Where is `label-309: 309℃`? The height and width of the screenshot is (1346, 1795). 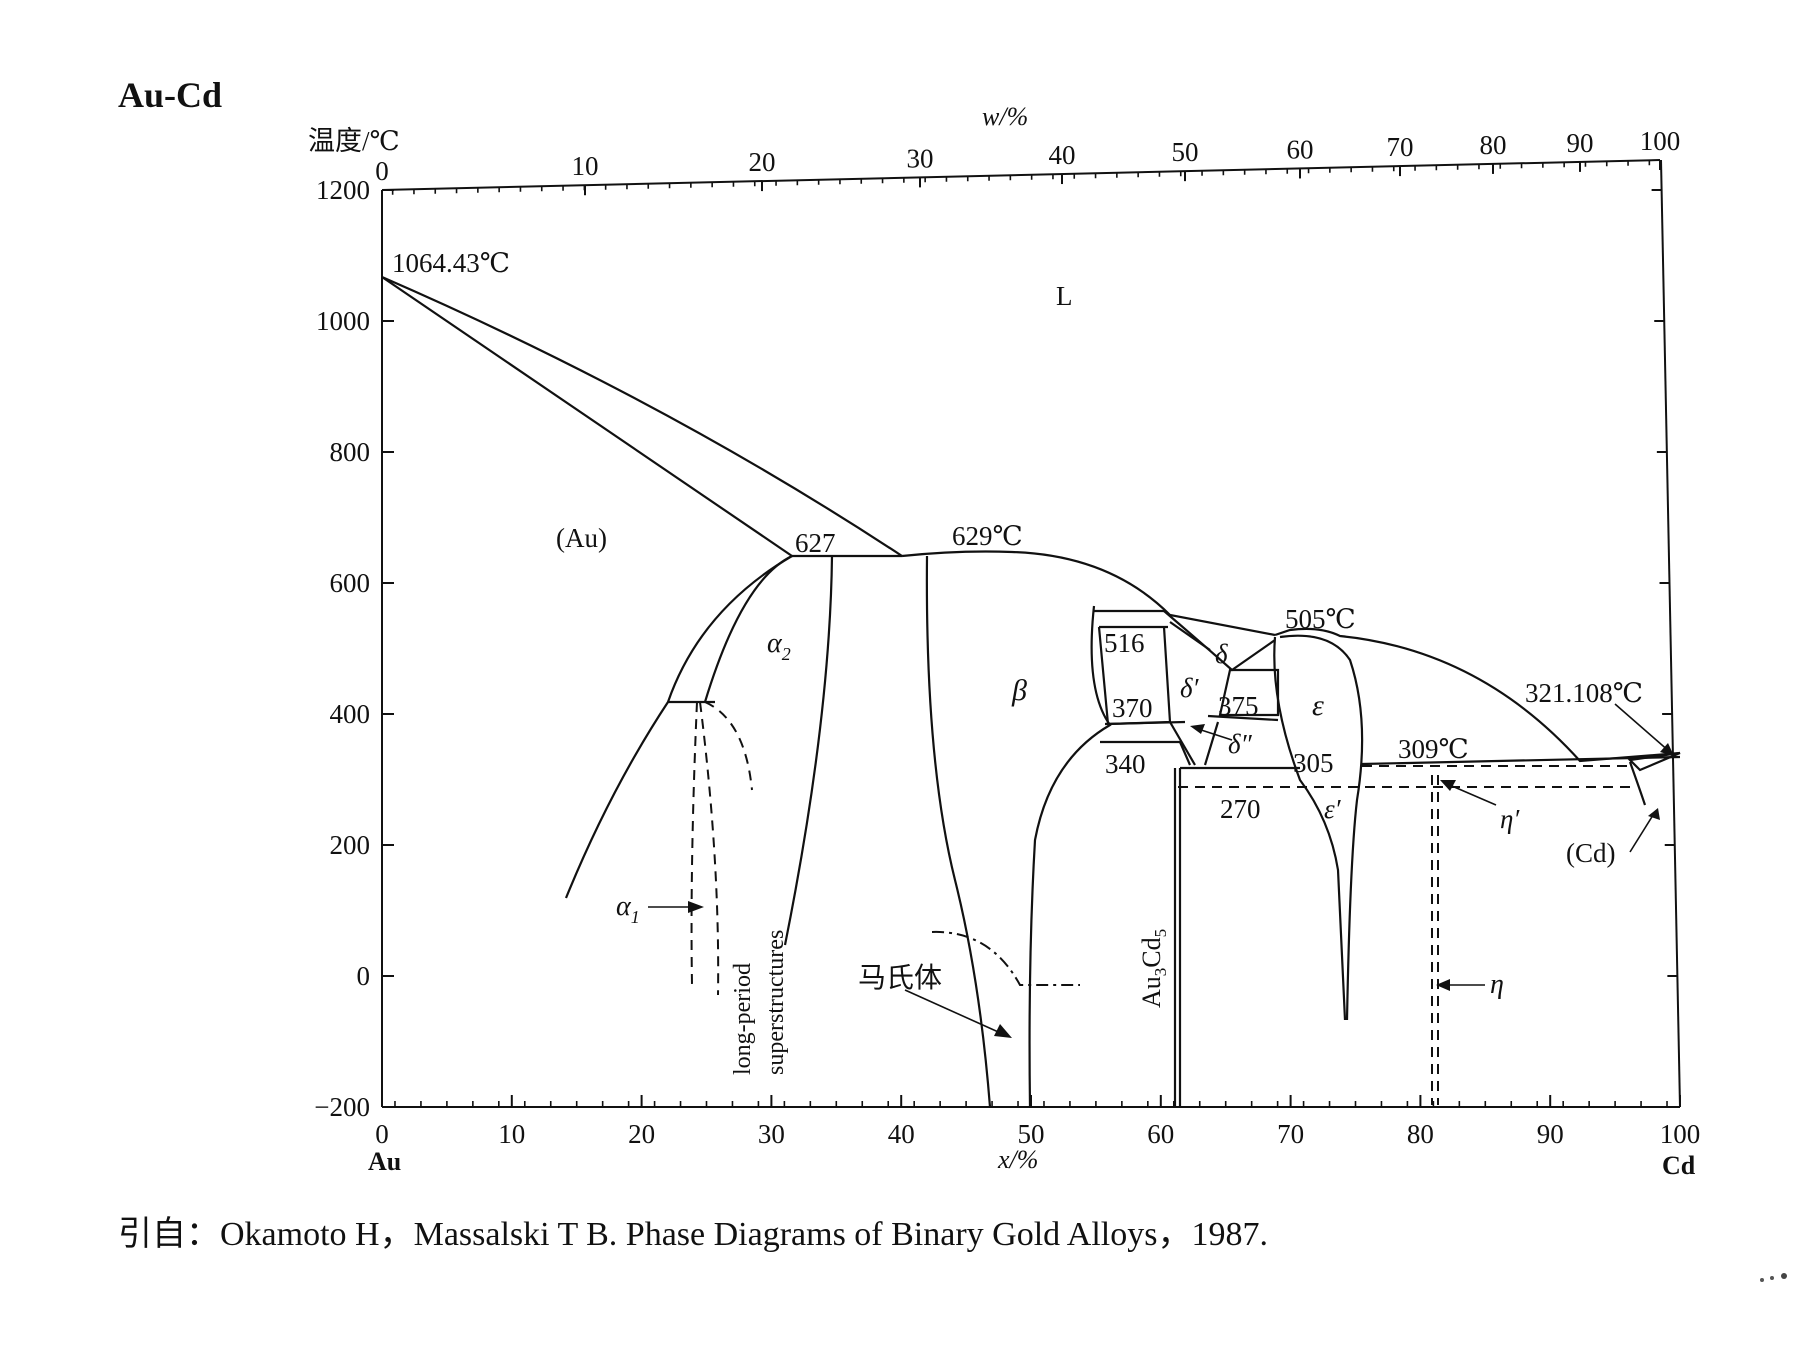
label-309: 309℃ is located at coordinates (1433, 749).